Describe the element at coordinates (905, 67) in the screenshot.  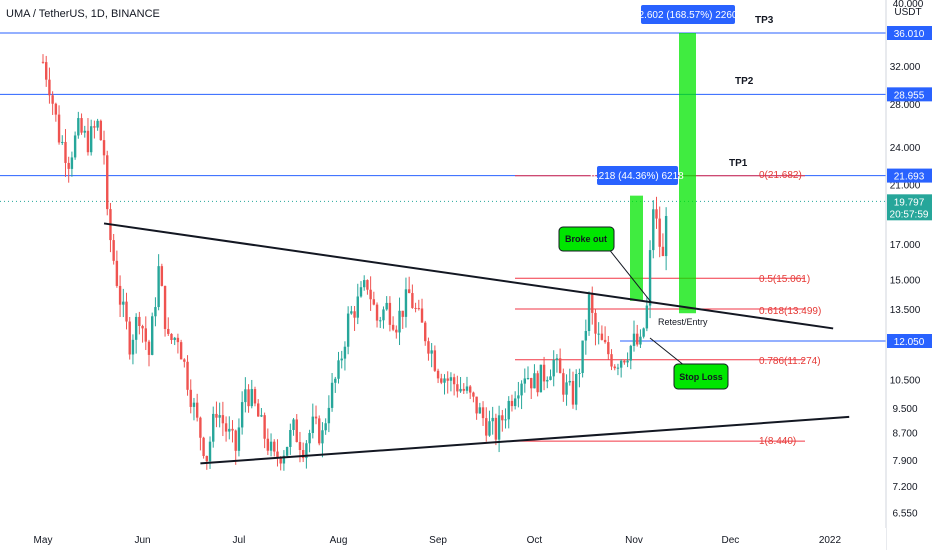
I see `price-tick-label: 32.000` at that location.